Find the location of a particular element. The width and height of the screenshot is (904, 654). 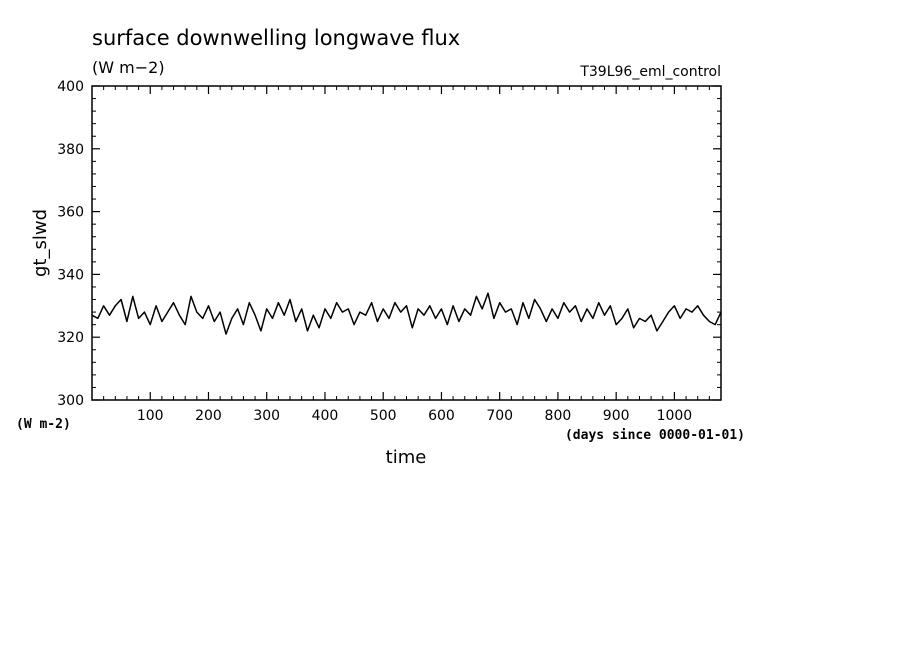

y-tick-label: 360 is located at coordinates (70, 213).